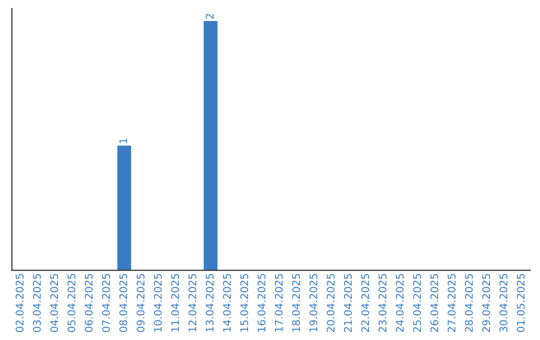 The image size is (540, 340). I want to click on x-tick-label: 24.04.2025, so click(400, 303).